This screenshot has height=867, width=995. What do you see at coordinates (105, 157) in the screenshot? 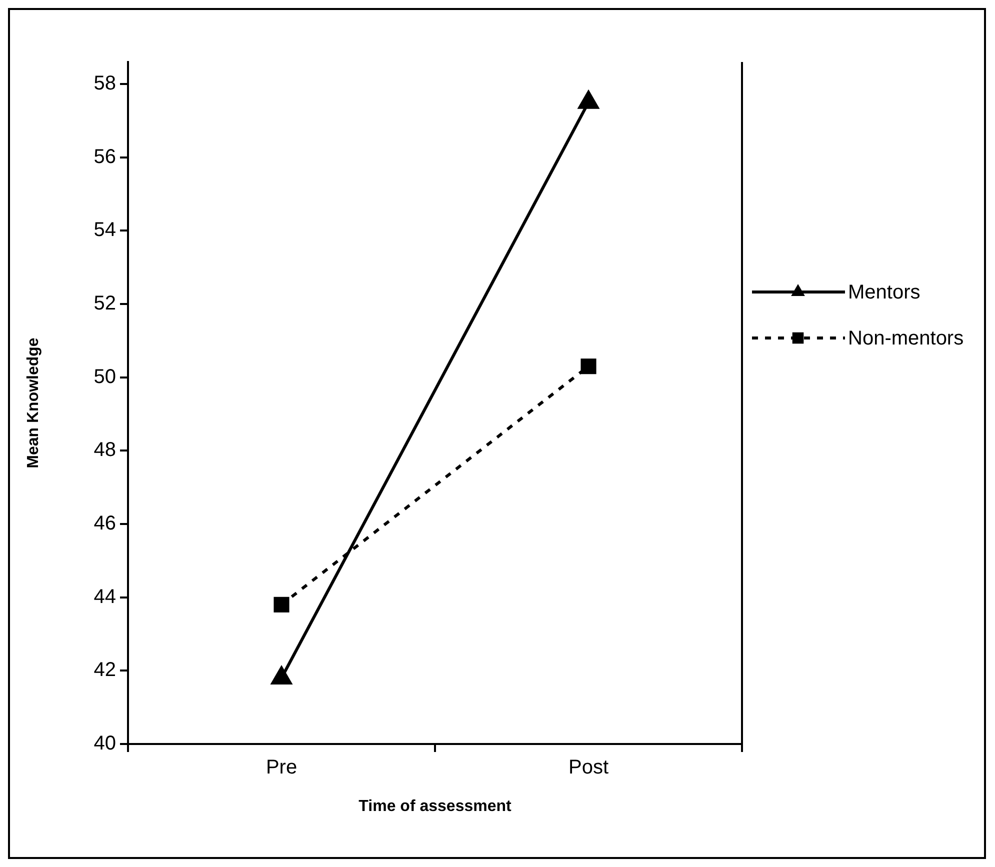
I see `y-tick-label: 56` at bounding box center [105, 157].